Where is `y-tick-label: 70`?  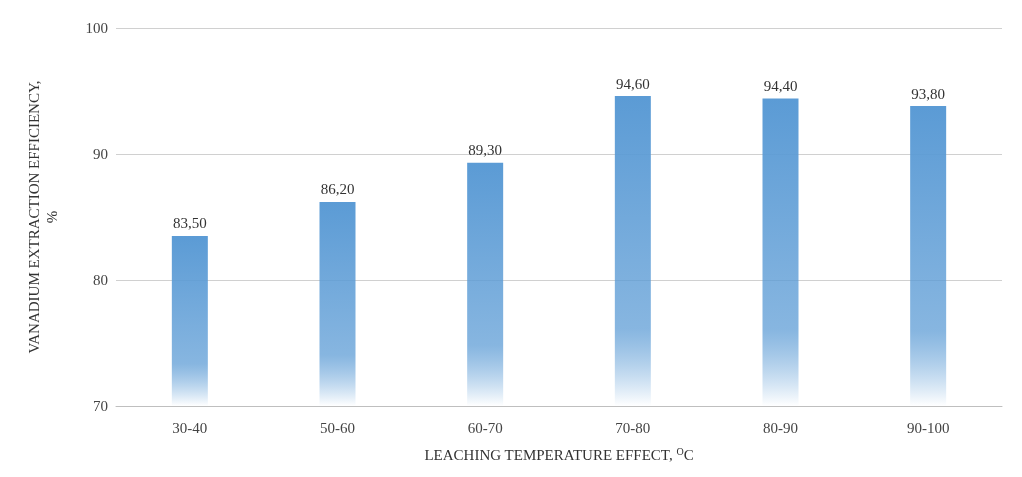 y-tick-label: 70 is located at coordinates (100, 406).